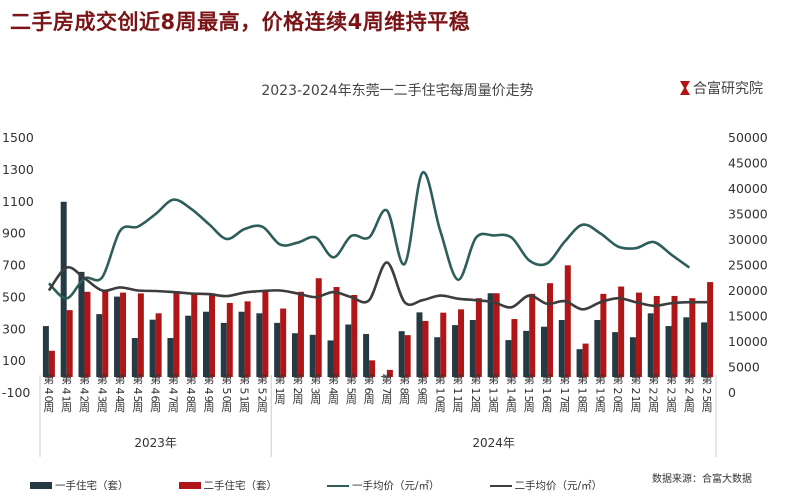 This screenshot has width=795, height=500. What do you see at coordinates (748, 316) in the screenshot?
I see `y-right-tick-label: 15000` at bounding box center [748, 316].